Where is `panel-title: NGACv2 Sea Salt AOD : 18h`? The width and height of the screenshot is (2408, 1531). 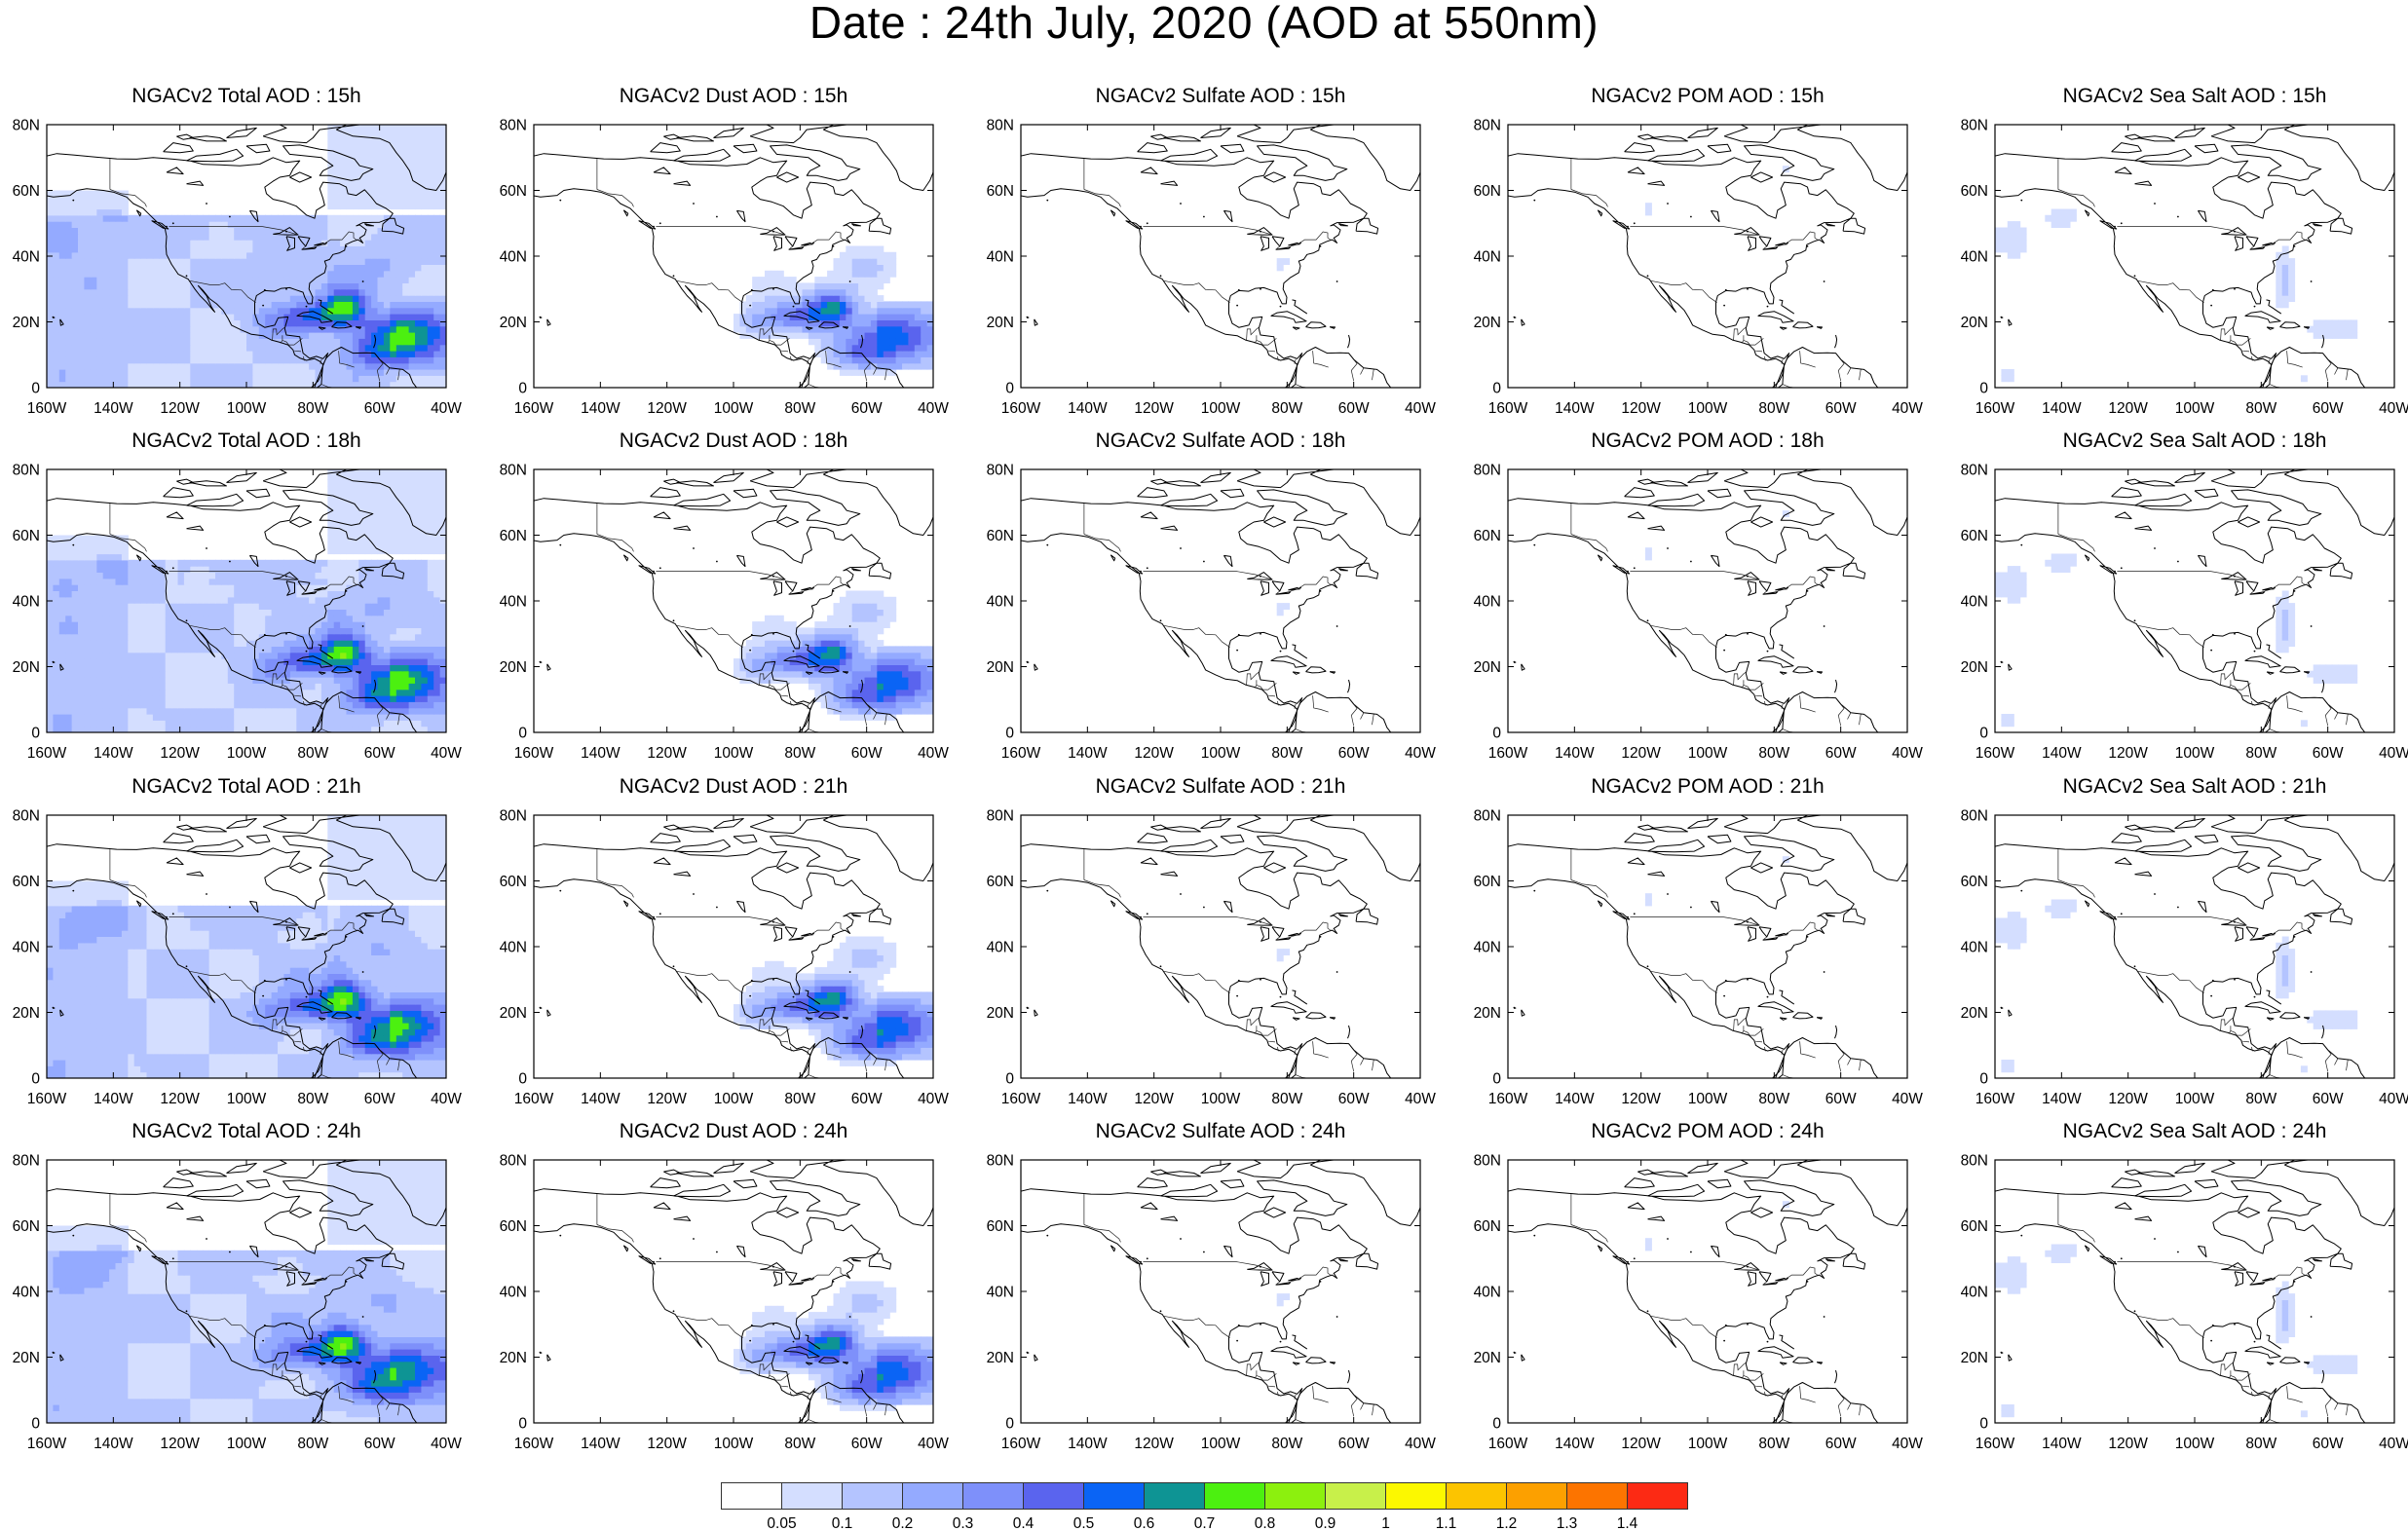 panel-title: NGACv2 Sea Salt AOD : 18h is located at coordinates (2194, 440).